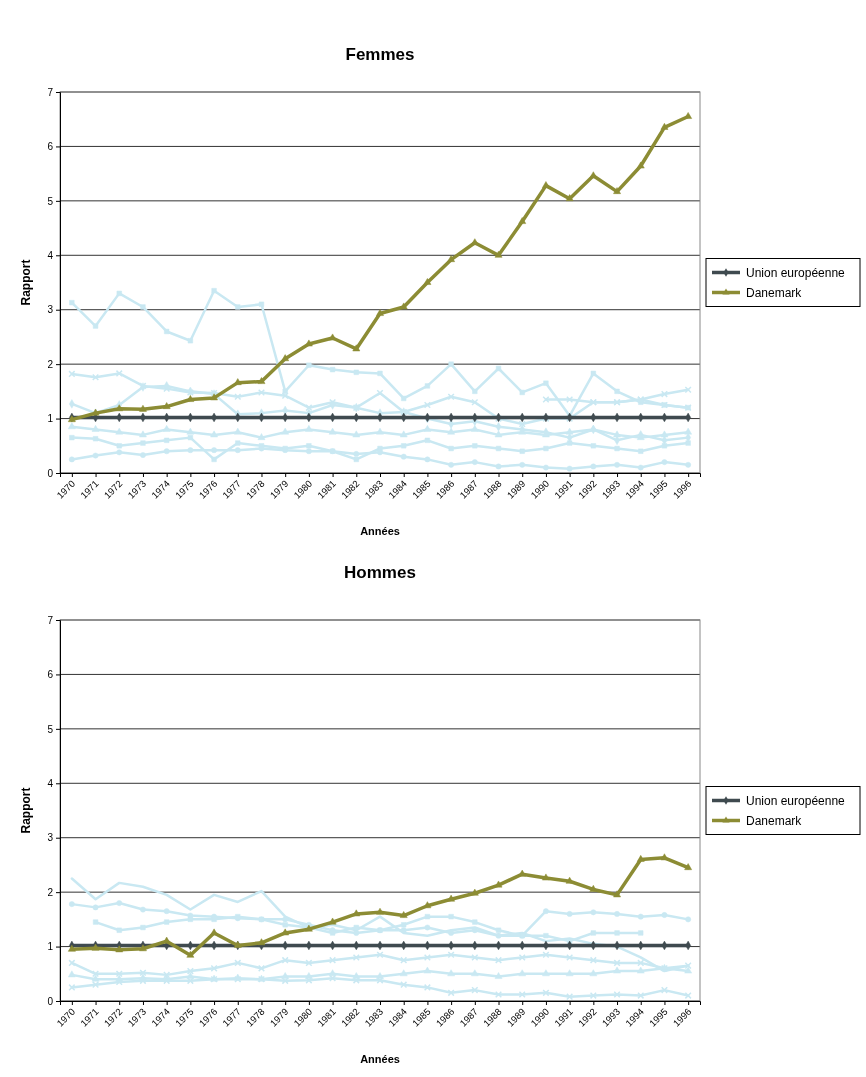 The height and width of the screenshot is (1077, 866). I want to click on chart-title: Femmes, so click(380, 54).